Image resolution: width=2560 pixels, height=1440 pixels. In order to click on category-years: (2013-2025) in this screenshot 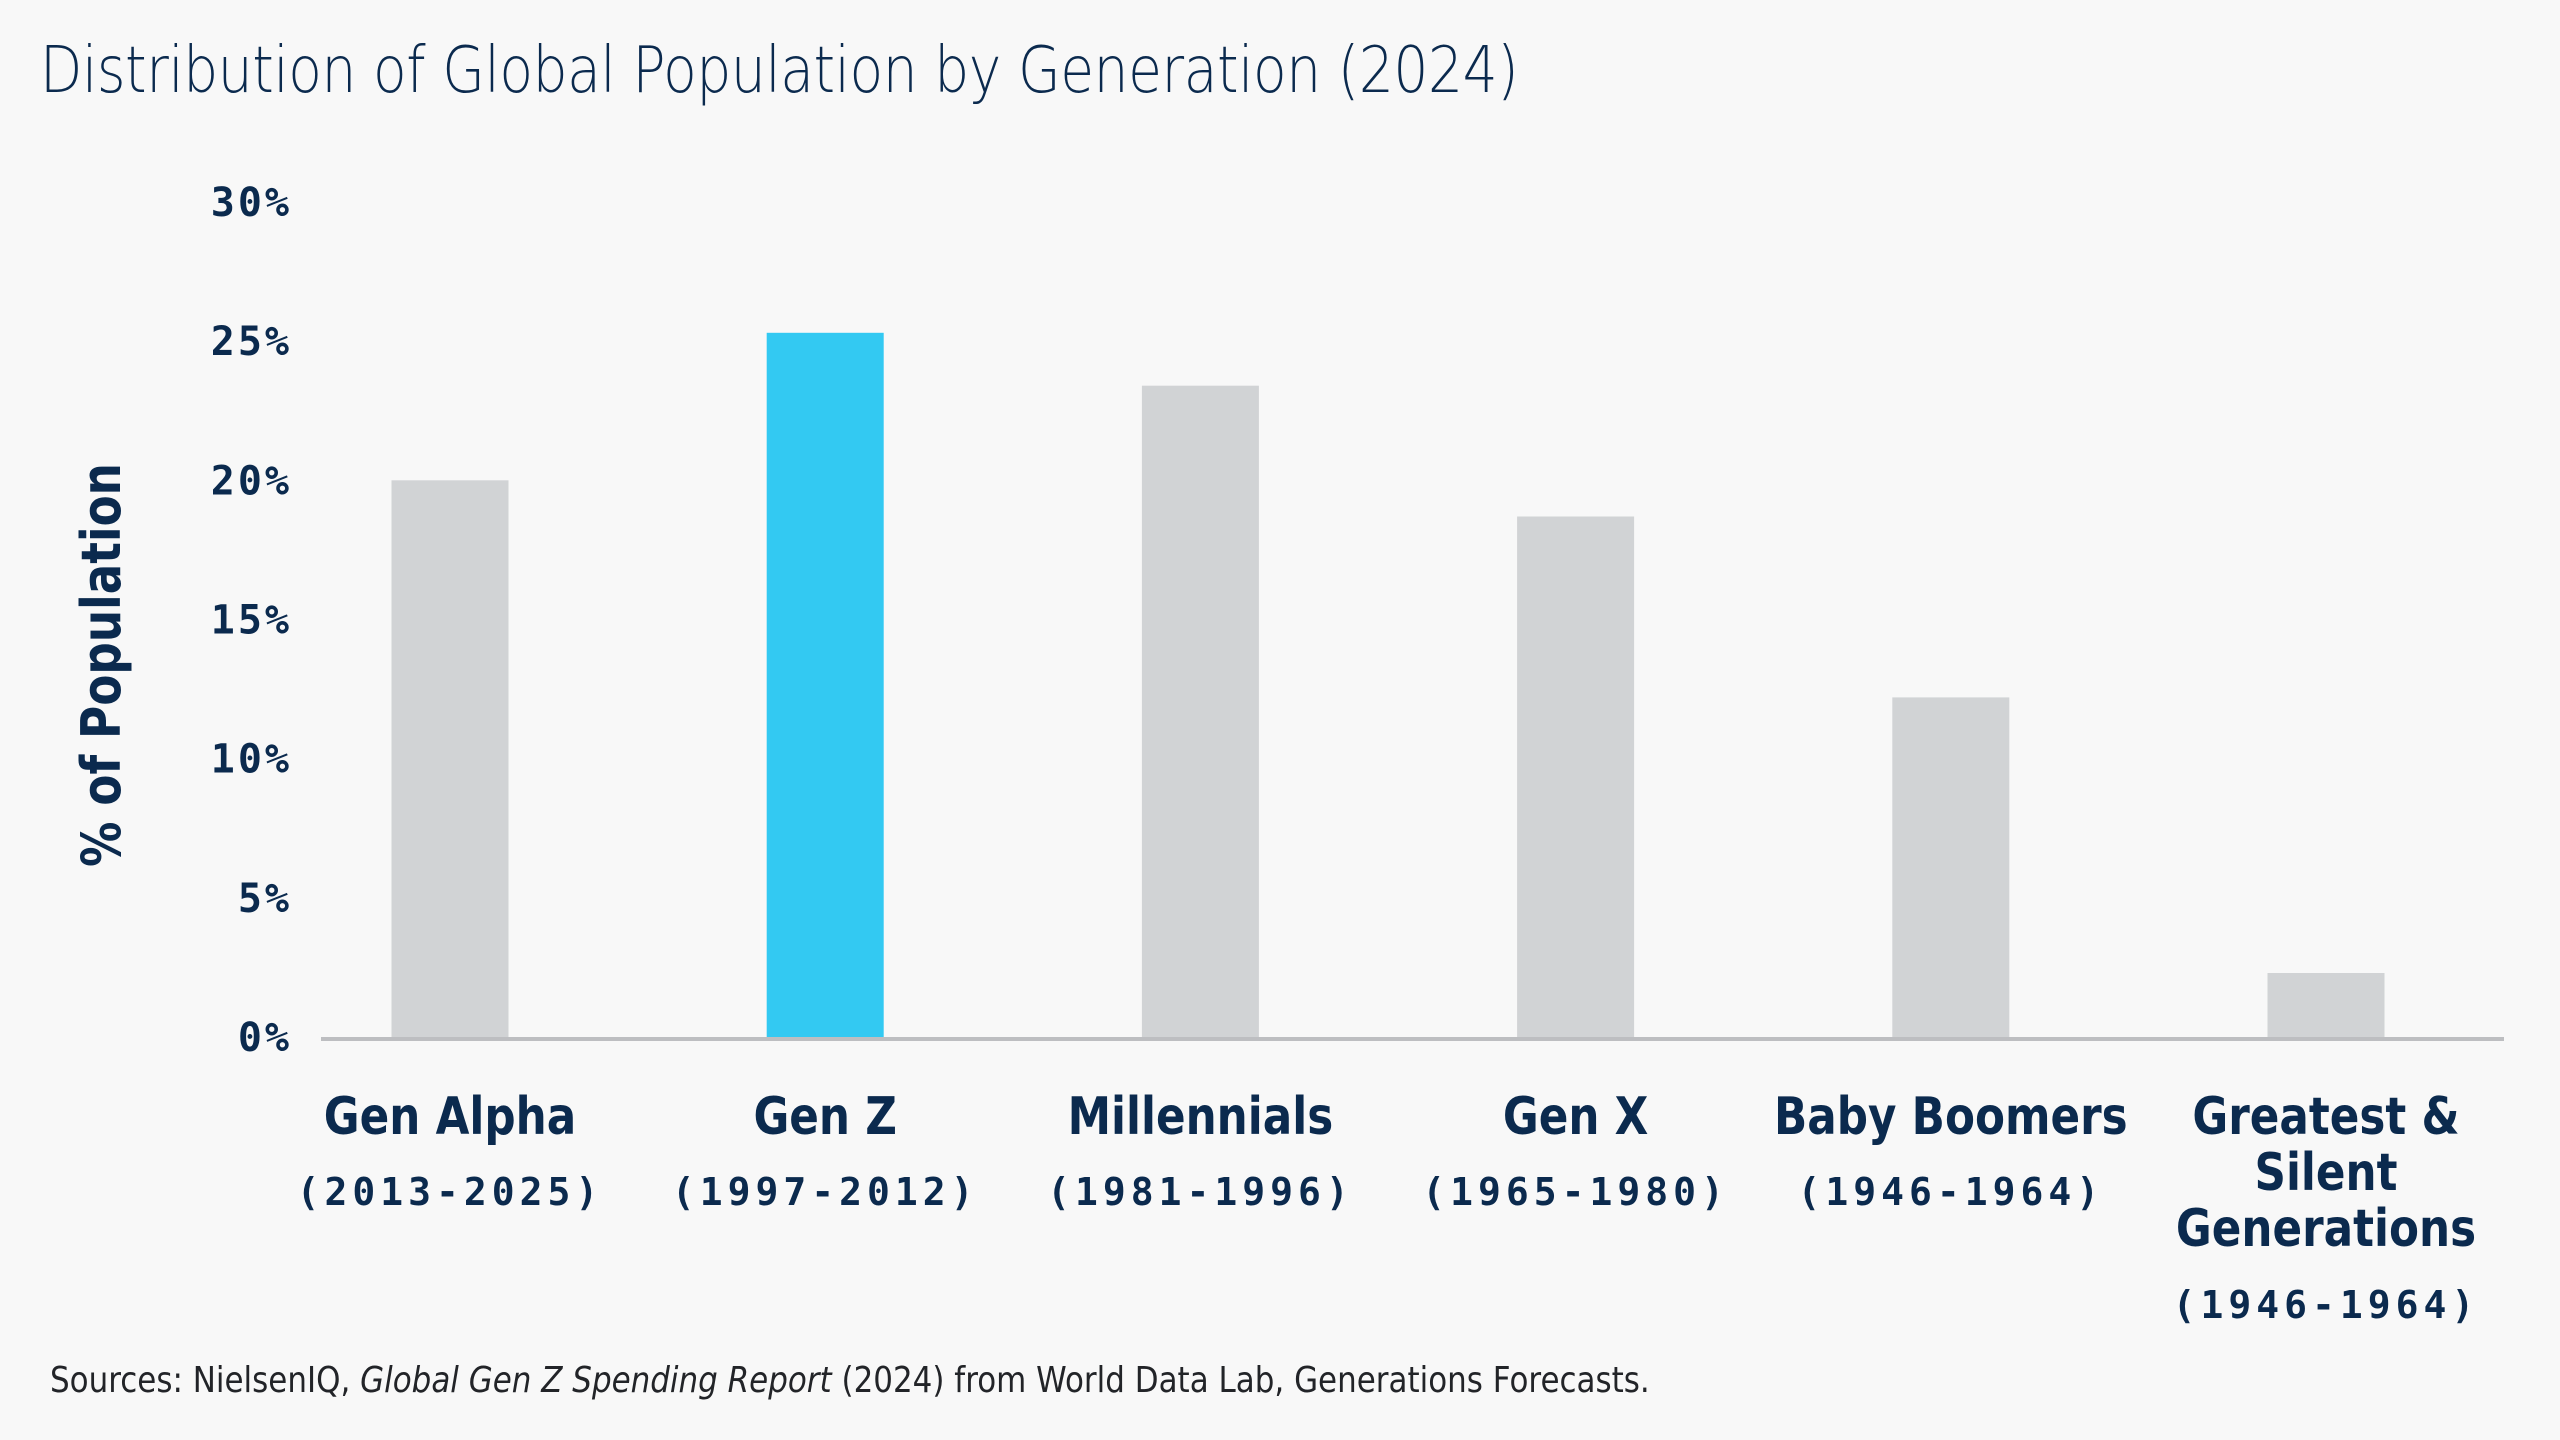, I will do `click(450, 1192)`.